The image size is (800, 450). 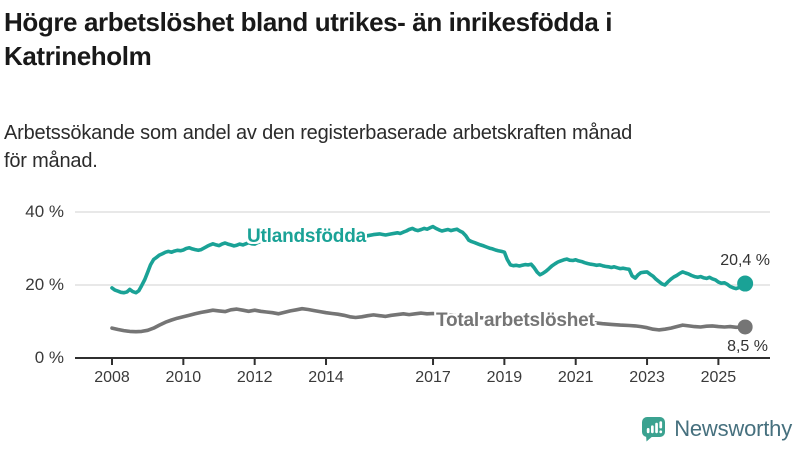 What do you see at coordinates (504, 377) in the screenshot?
I see `x-tick-label: 2019` at bounding box center [504, 377].